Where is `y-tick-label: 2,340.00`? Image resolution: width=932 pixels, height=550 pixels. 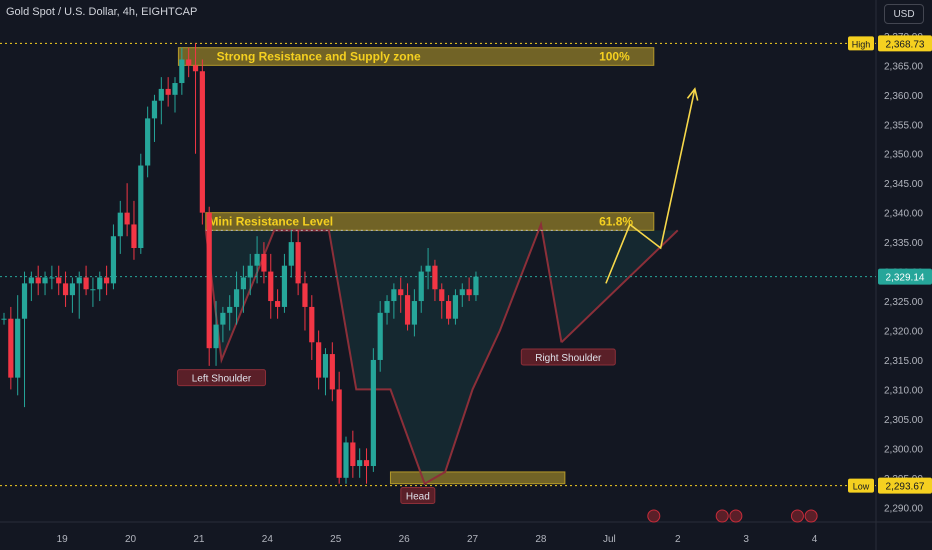 y-tick-label: 2,340.00 is located at coordinates (903, 214).